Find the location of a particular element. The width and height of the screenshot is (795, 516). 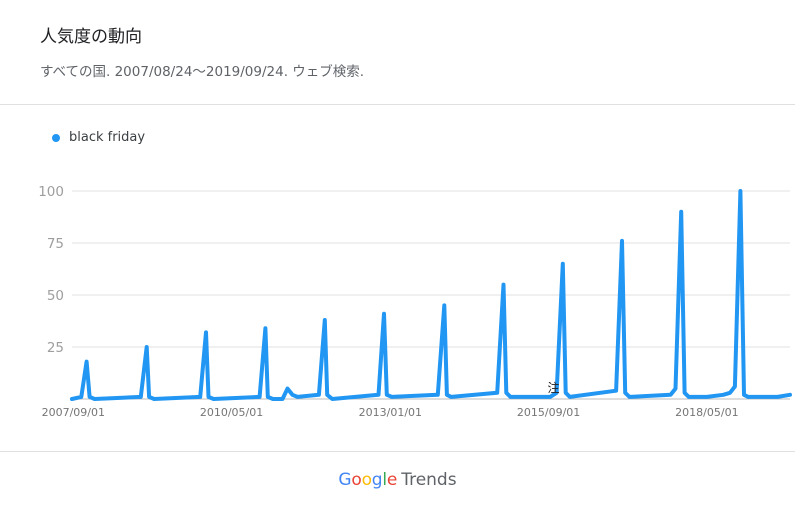

legend-dot-icon is located at coordinates (56, 137).